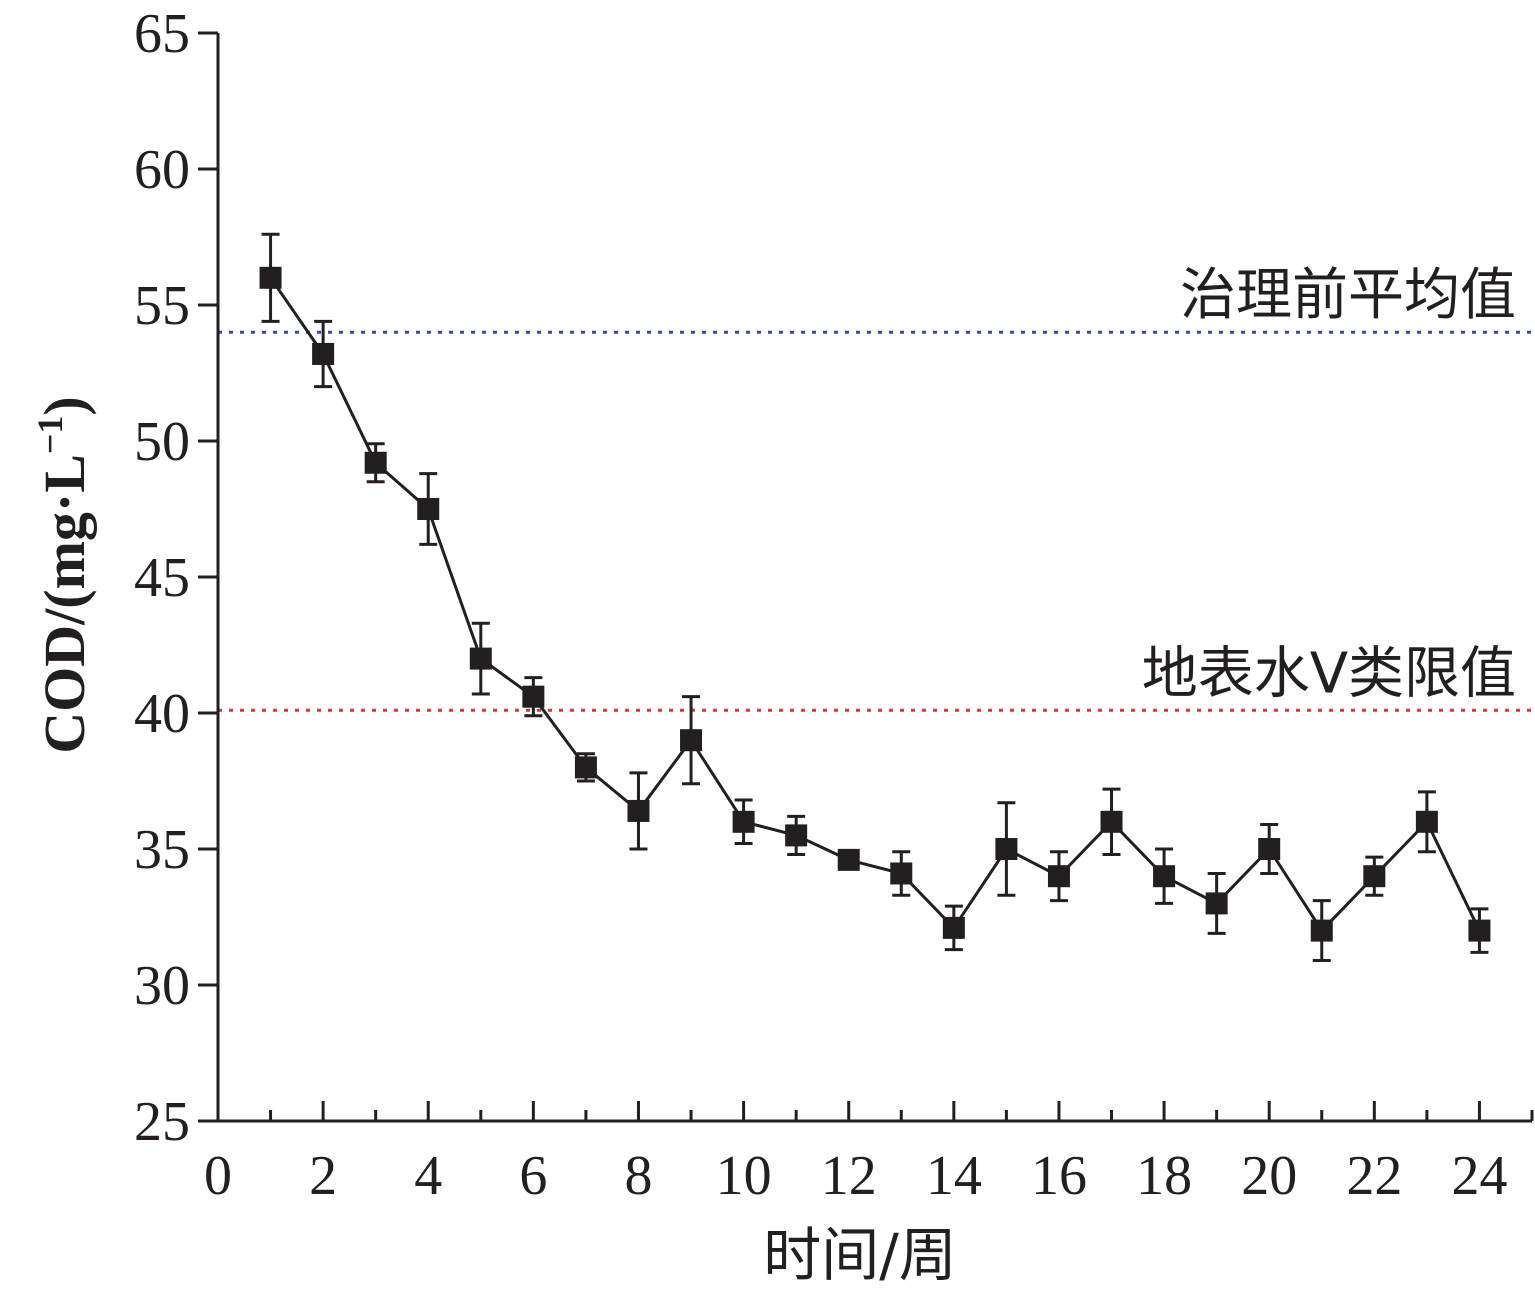  Describe the element at coordinates (162, 306) in the screenshot. I see `y-tick-label: 55` at that location.